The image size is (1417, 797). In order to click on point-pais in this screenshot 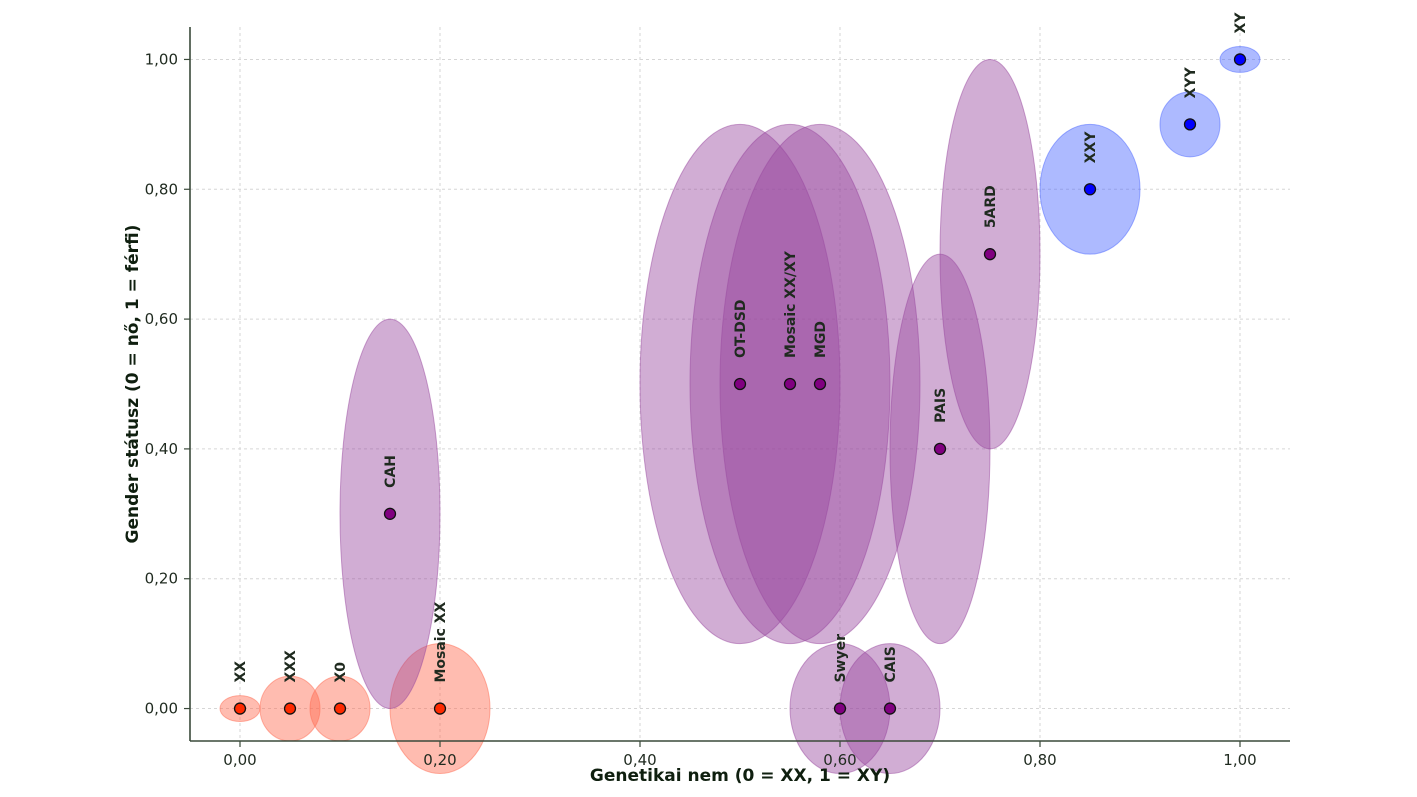, I will do `click(940, 449)`.